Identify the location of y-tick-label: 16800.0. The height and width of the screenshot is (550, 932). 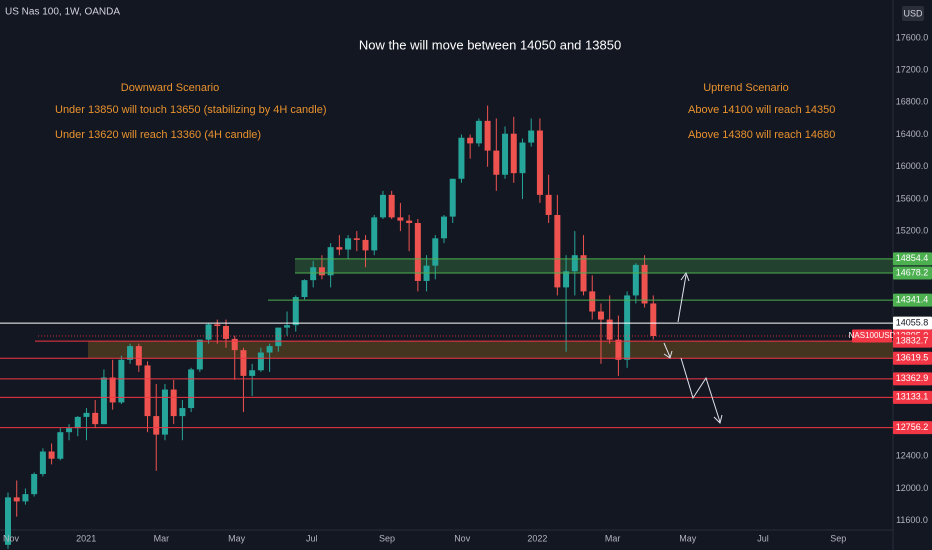
(912, 102).